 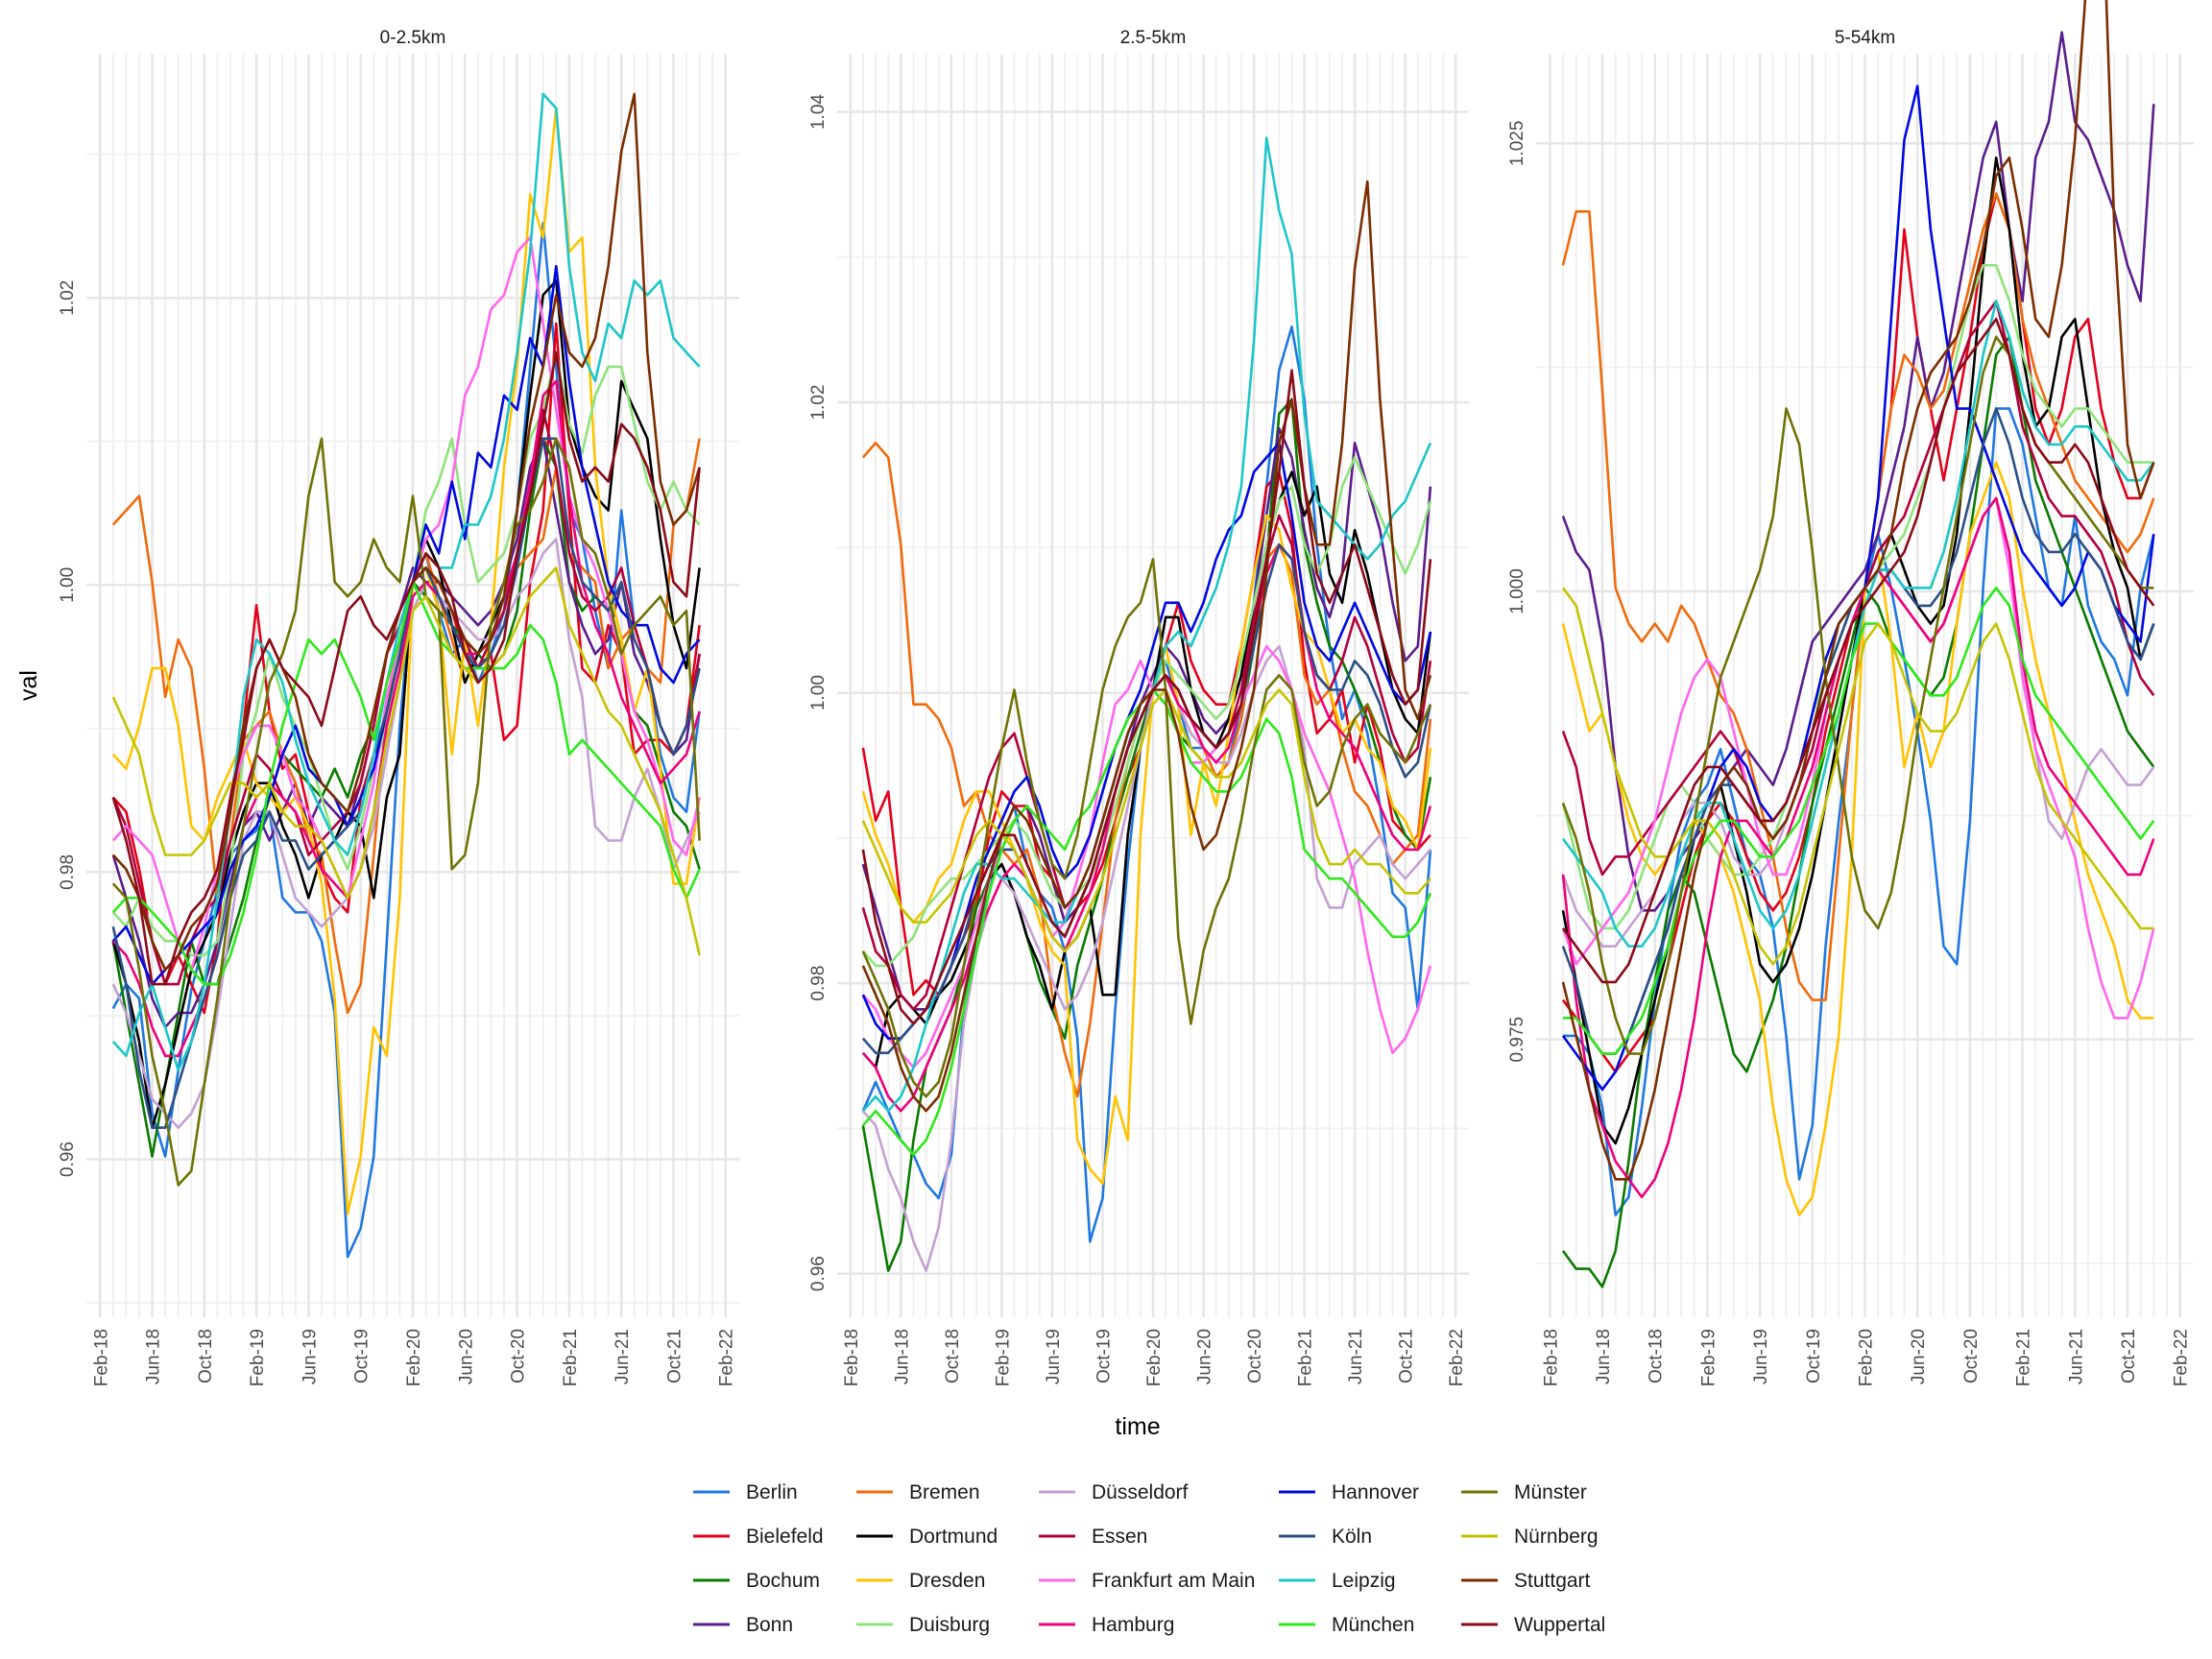 I want to click on legend-label: Frankfurt am Main, so click(x=1173, y=1581).